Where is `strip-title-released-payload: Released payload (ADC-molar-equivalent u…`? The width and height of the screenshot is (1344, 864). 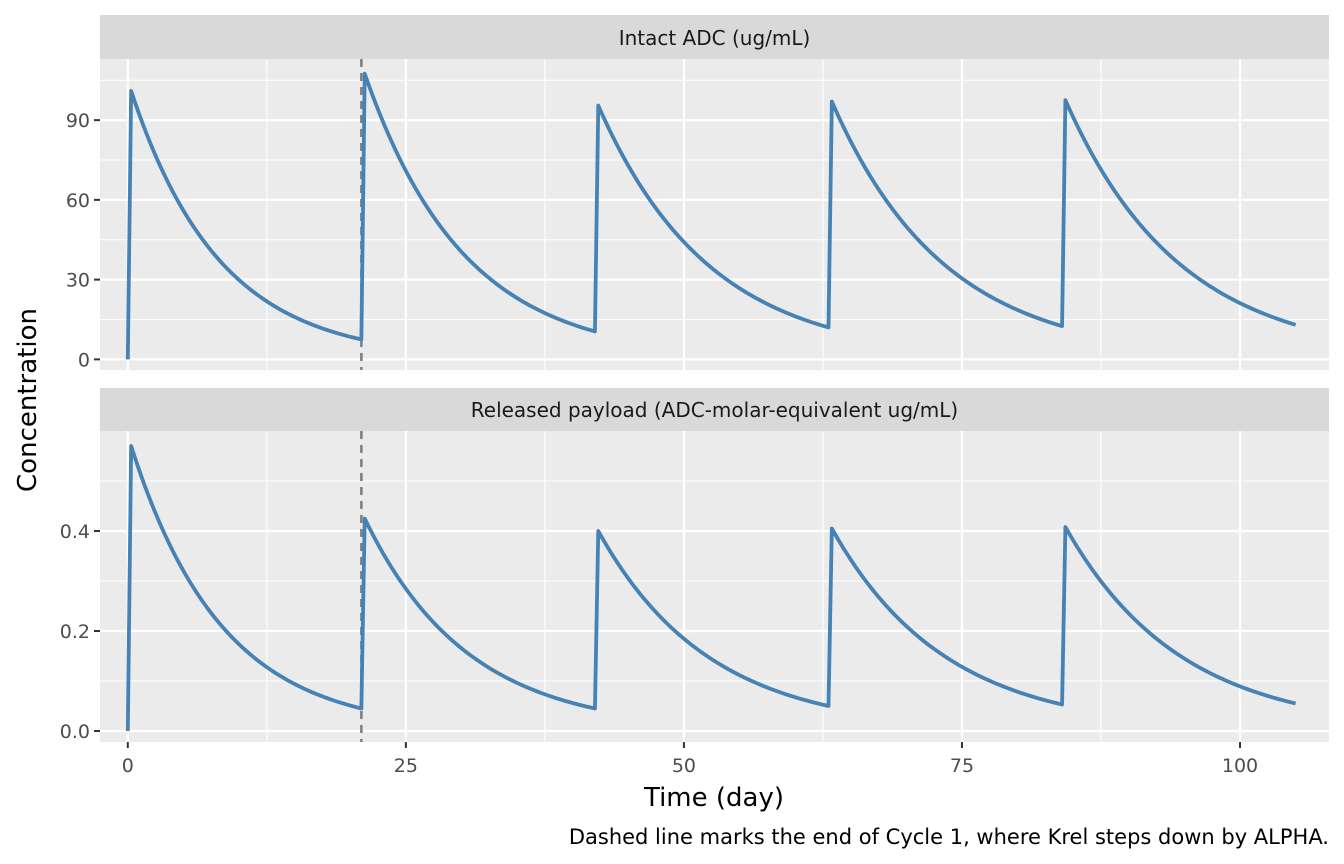 strip-title-released-payload: Released payload (ADC-molar-equivalent u… is located at coordinates (714, 410).